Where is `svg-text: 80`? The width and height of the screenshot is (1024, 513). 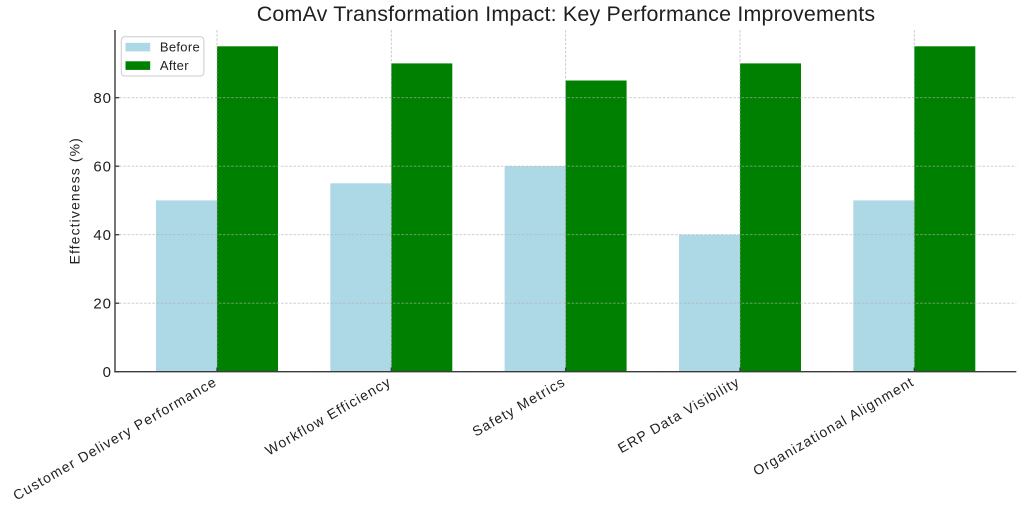
svg-text: 80 is located at coordinates (102, 98).